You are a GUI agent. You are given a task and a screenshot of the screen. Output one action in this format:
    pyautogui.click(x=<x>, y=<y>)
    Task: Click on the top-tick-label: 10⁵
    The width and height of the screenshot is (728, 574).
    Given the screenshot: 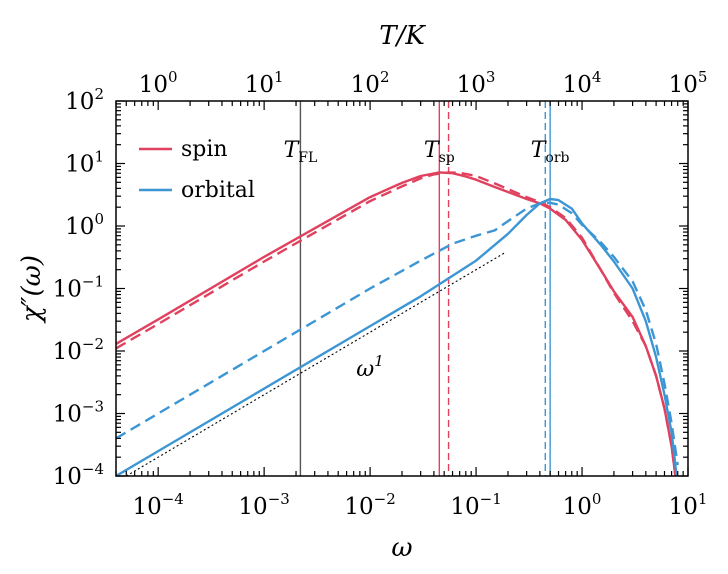 What is the action you would take?
    pyautogui.click(x=688, y=83)
    